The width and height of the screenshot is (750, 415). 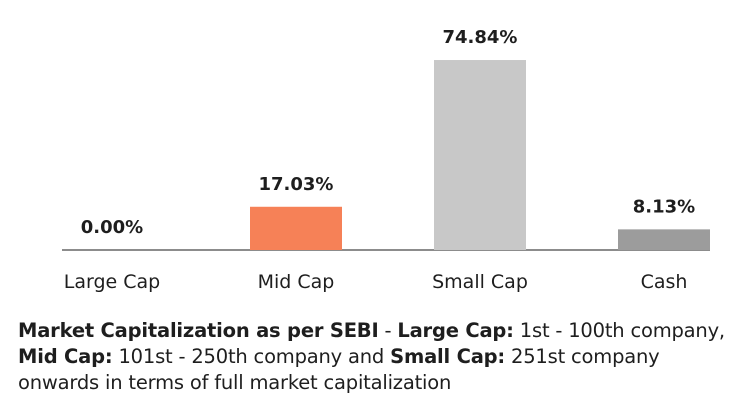 What do you see at coordinates (480, 37) in the screenshot?
I see `data-label-small-cap: 74.84%` at bounding box center [480, 37].